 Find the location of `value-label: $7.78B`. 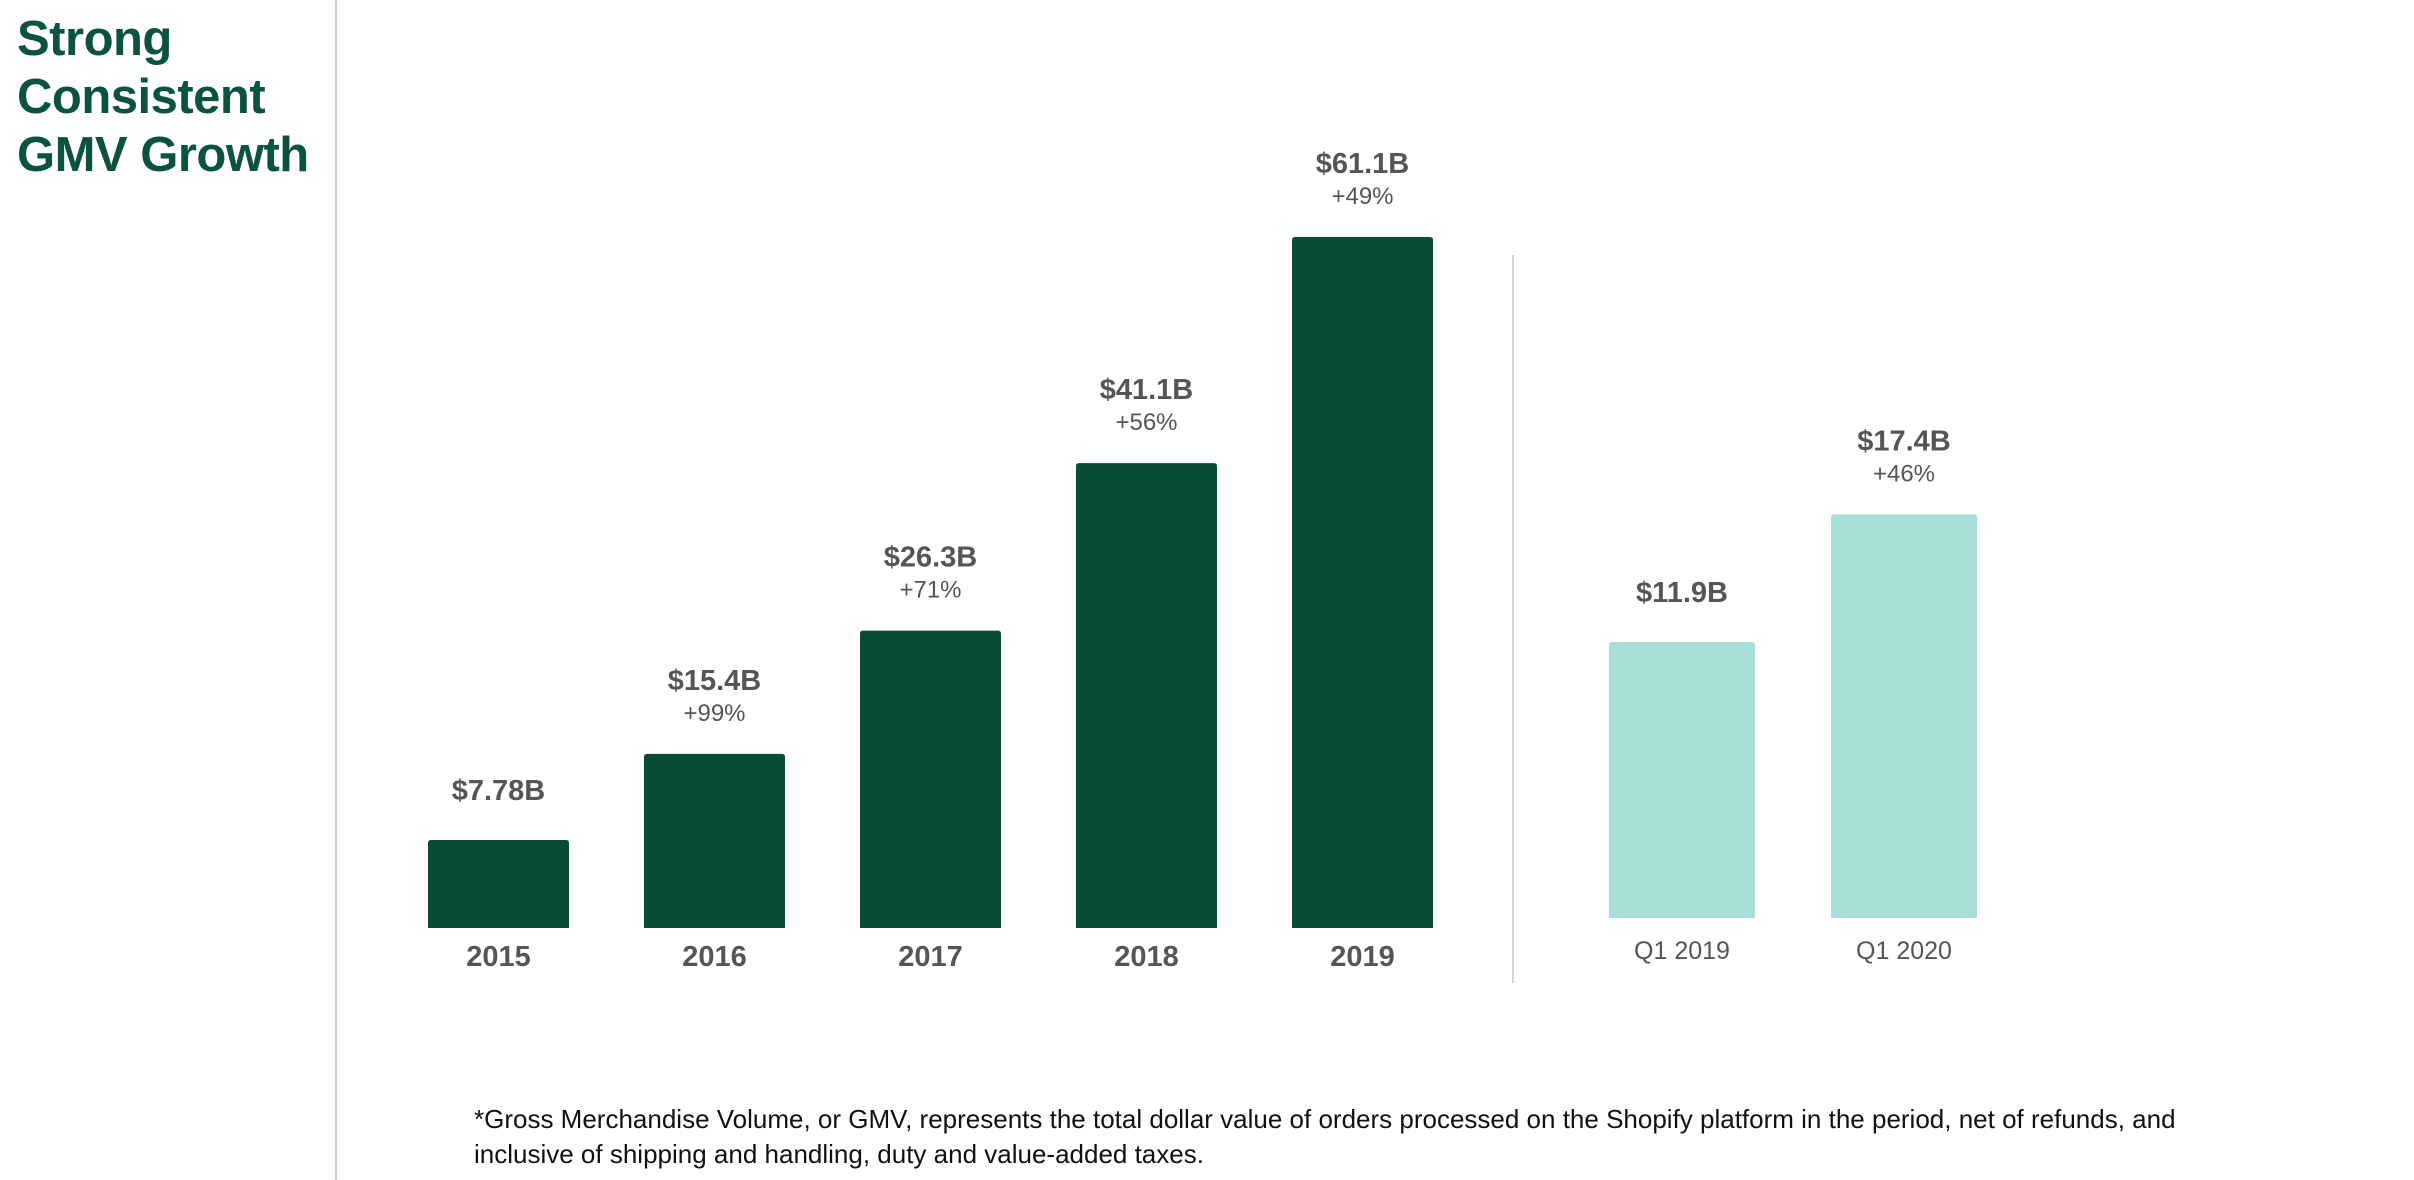

value-label: $7.78B is located at coordinates (499, 791).